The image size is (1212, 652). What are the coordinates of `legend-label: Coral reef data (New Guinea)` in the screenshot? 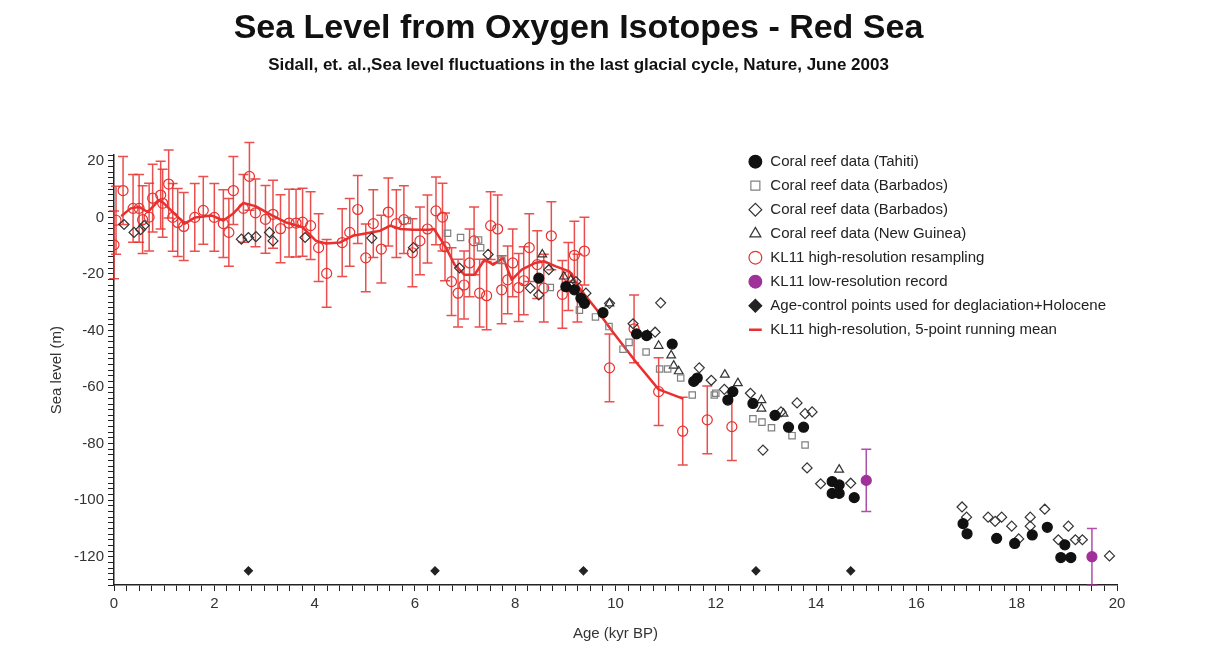 It's located at (868, 232).